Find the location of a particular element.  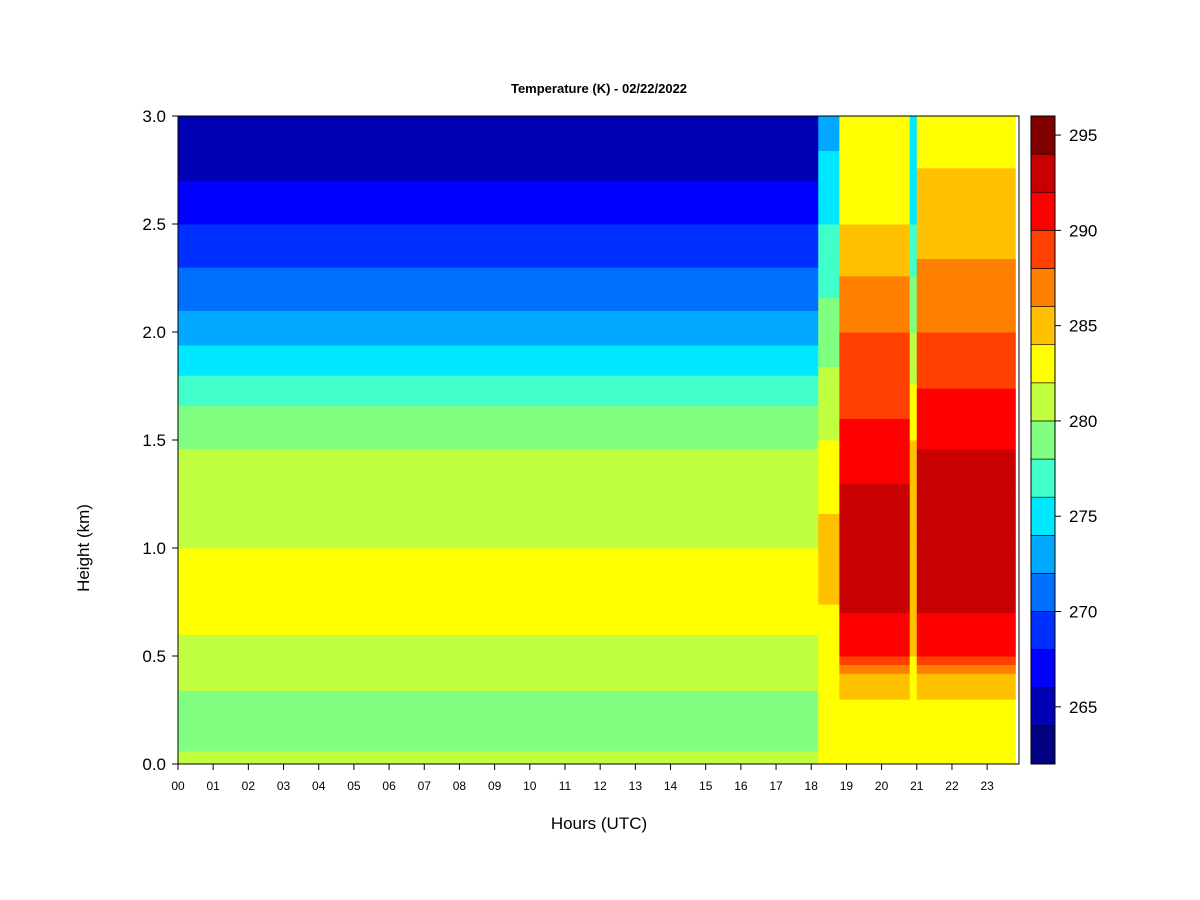

colorbar-tick-label: 275 is located at coordinates (1083, 516).